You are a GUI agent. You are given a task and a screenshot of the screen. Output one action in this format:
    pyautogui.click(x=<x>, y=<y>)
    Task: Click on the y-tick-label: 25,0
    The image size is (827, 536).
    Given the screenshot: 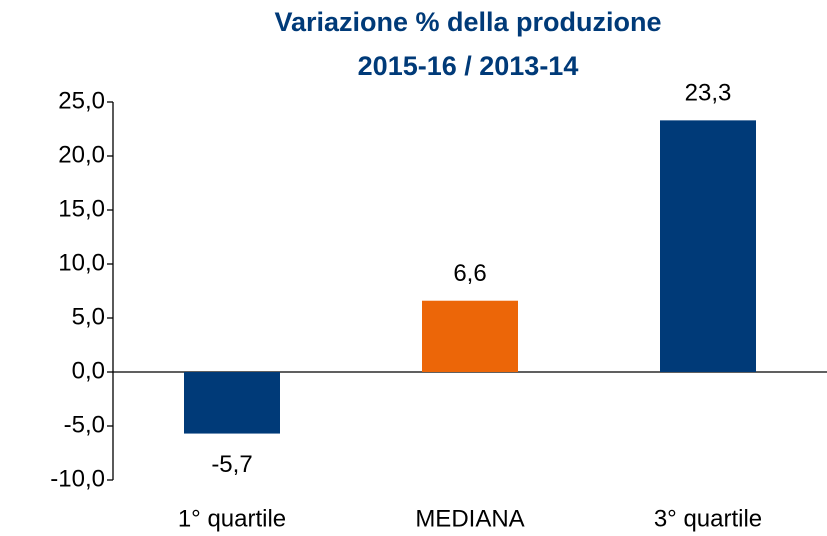 What is the action you would take?
    pyautogui.click(x=81, y=100)
    